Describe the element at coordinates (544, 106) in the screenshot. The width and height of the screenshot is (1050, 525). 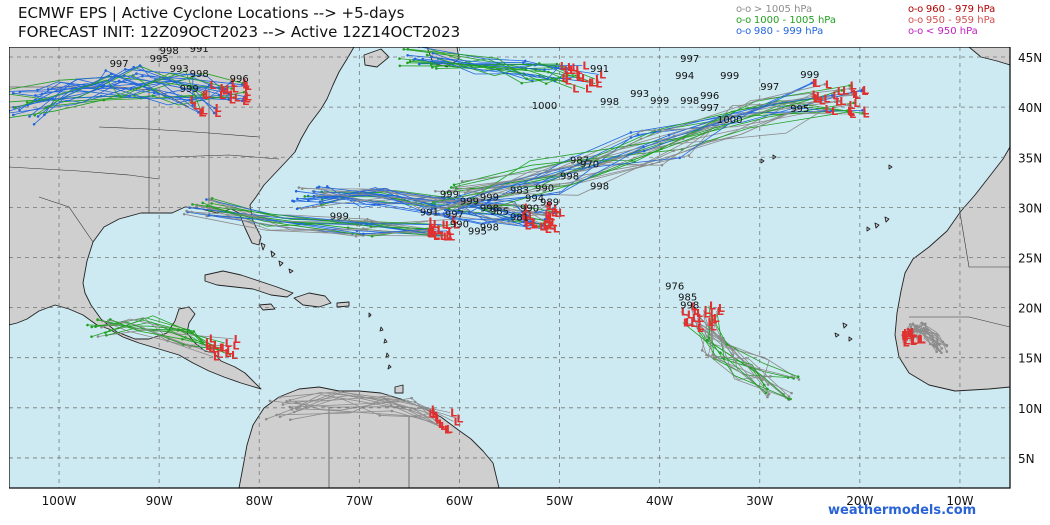
I see `pressure-label: 1000` at that location.